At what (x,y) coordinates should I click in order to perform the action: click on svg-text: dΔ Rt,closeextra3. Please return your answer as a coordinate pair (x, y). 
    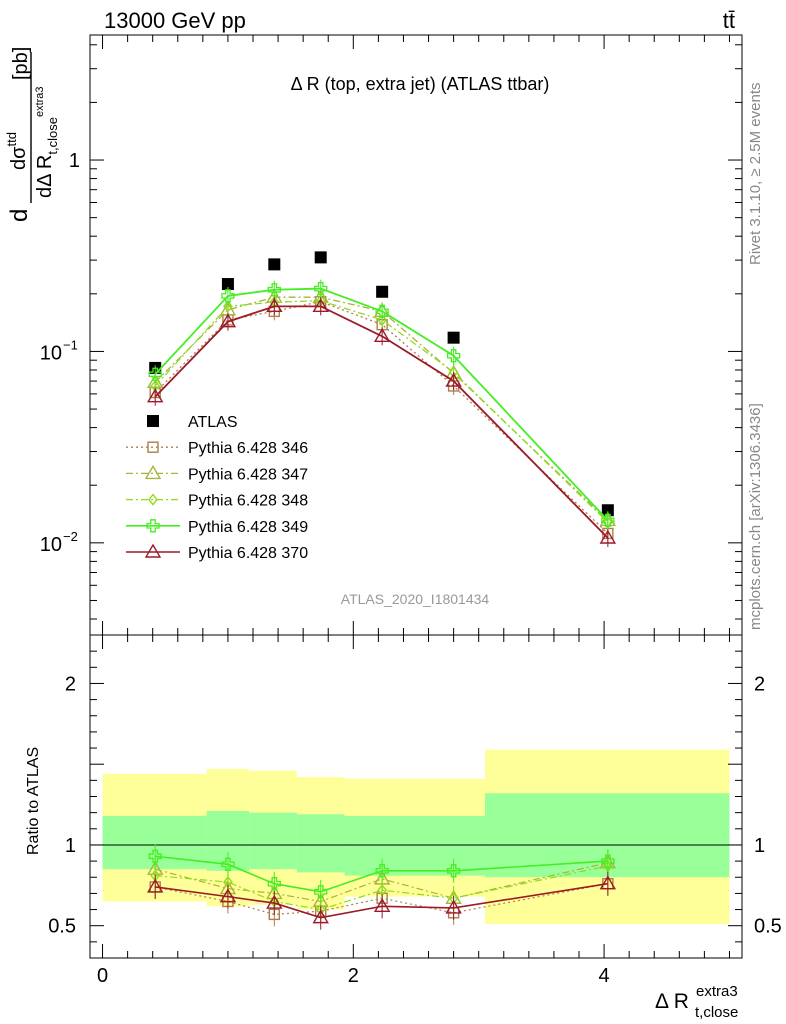
    Looking at the image, I should click on (47, 142).